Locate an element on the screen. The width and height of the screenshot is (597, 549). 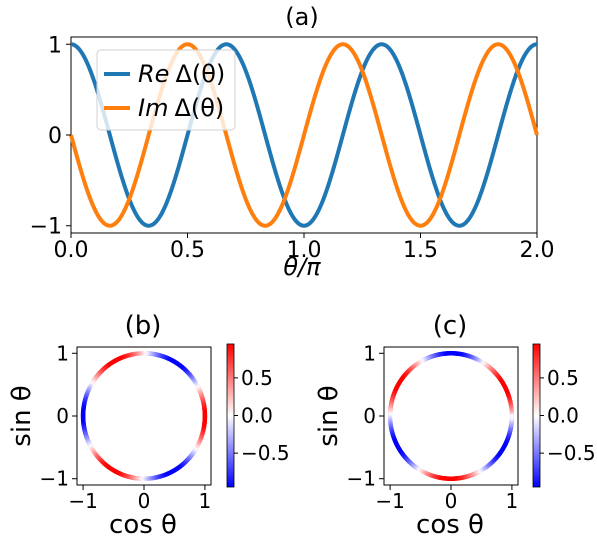
panel-b-ring is located at coordinates (144, 416).